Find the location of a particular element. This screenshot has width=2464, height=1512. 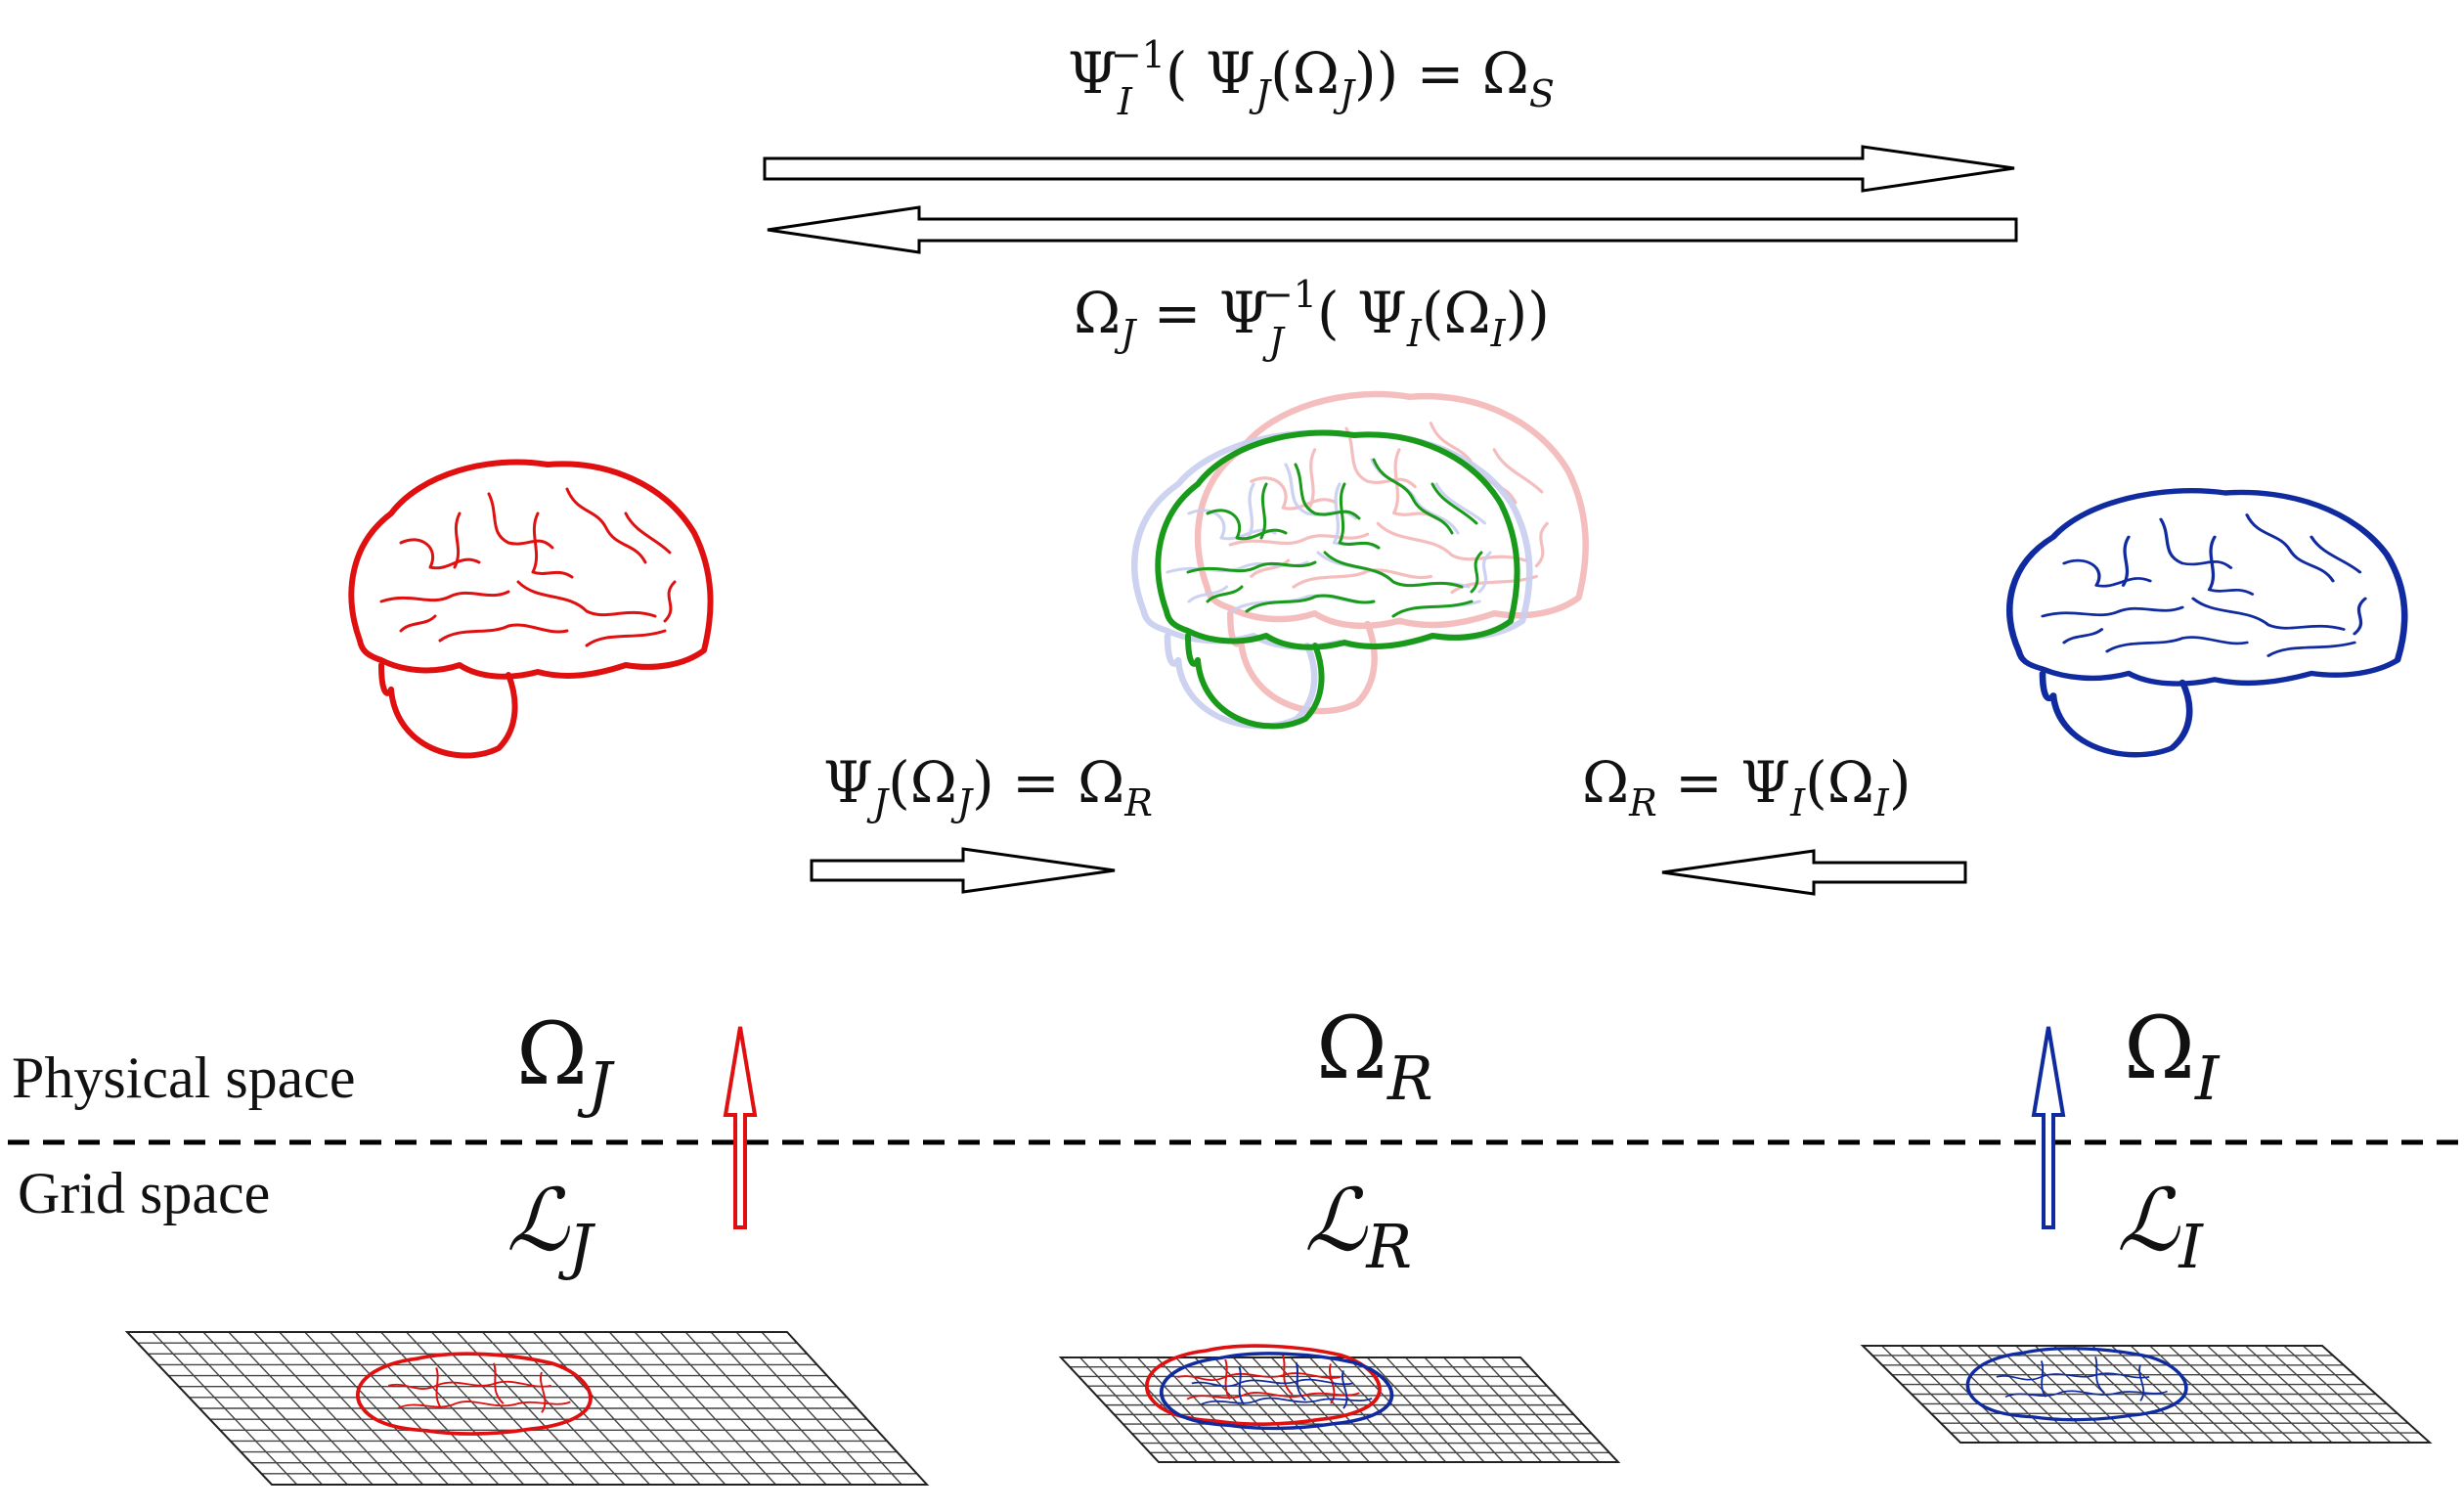

grid-r is located at coordinates (1339, 1410).